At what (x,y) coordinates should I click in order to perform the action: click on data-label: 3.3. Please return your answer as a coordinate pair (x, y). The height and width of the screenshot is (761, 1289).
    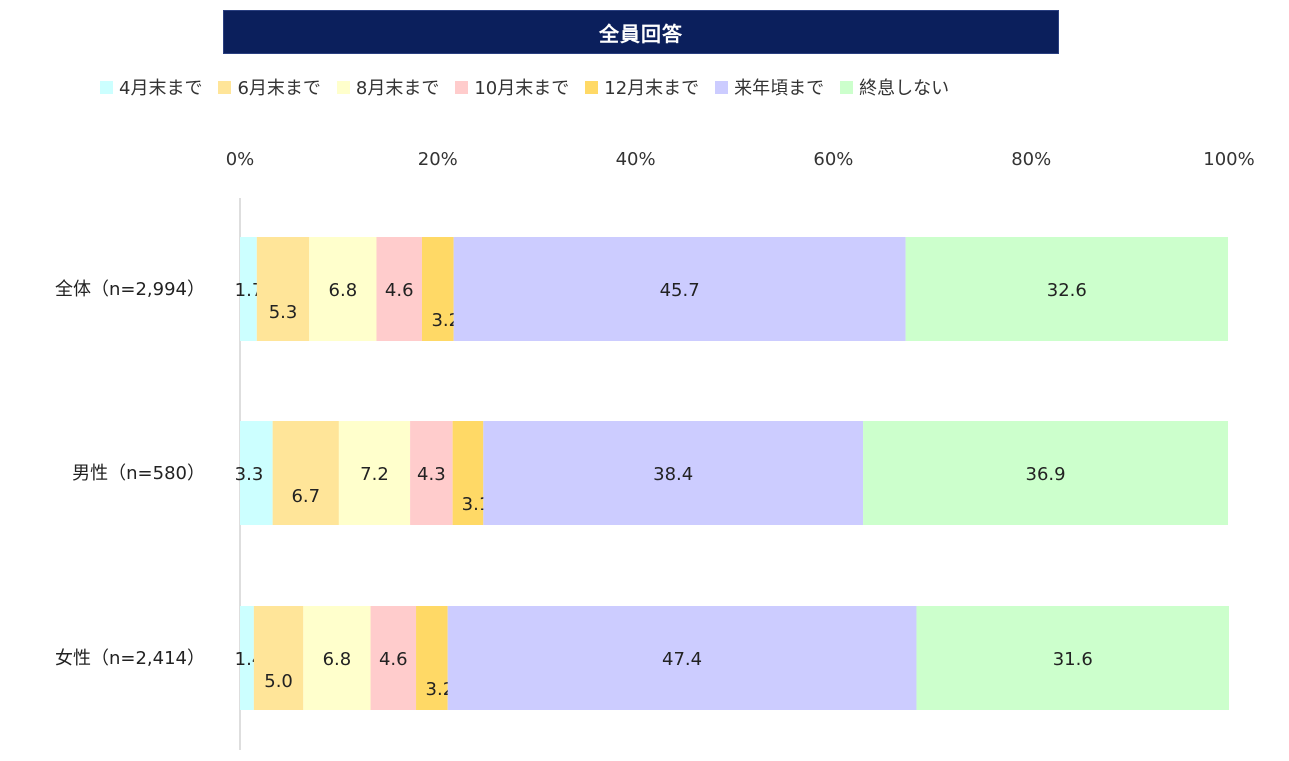
    Looking at the image, I should click on (249, 474).